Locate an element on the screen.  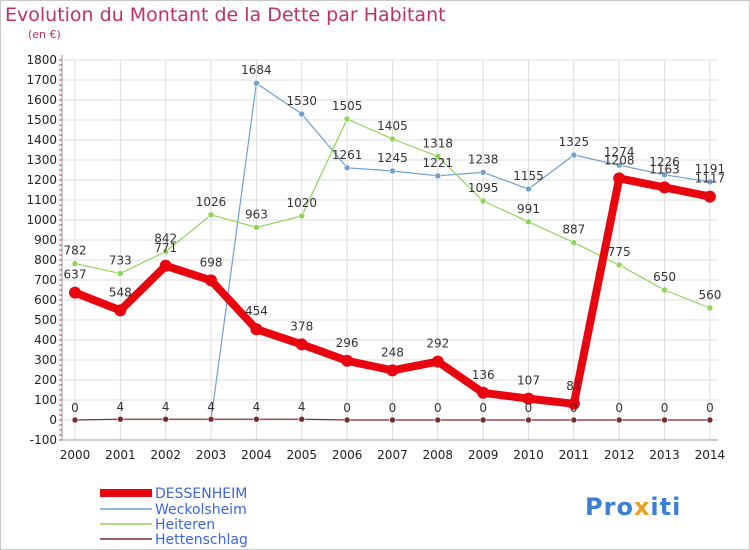
logo-letter: P is located at coordinates (594, 507).